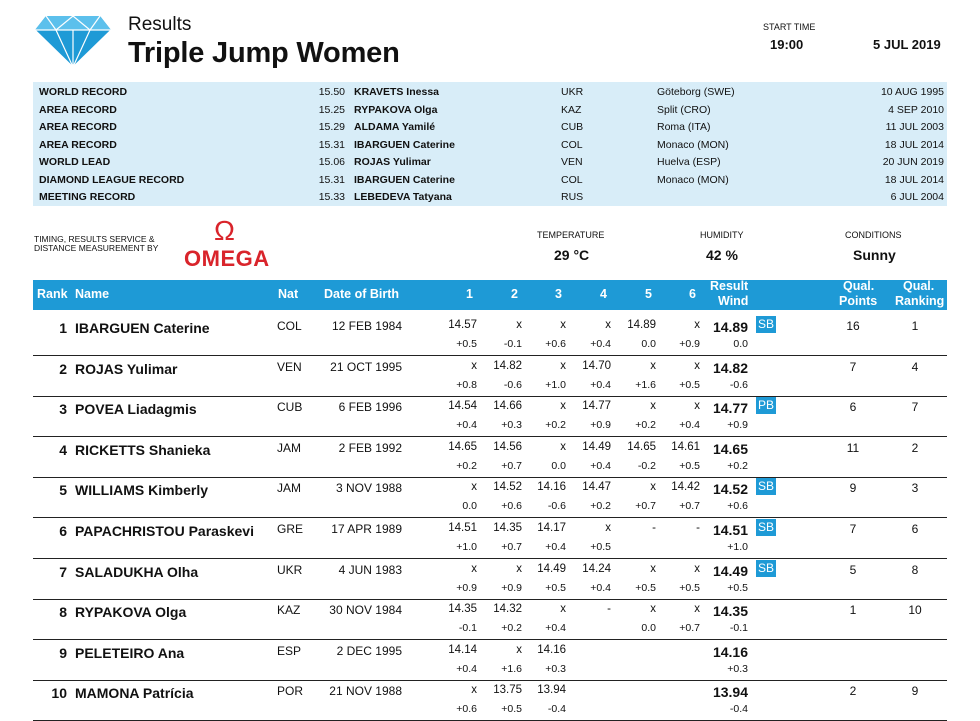 The width and height of the screenshot is (980, 721). What do you see at coordinates (853, 407) in the screenshot?
I see `qual-points: 6` at bounding box center [853, 407].